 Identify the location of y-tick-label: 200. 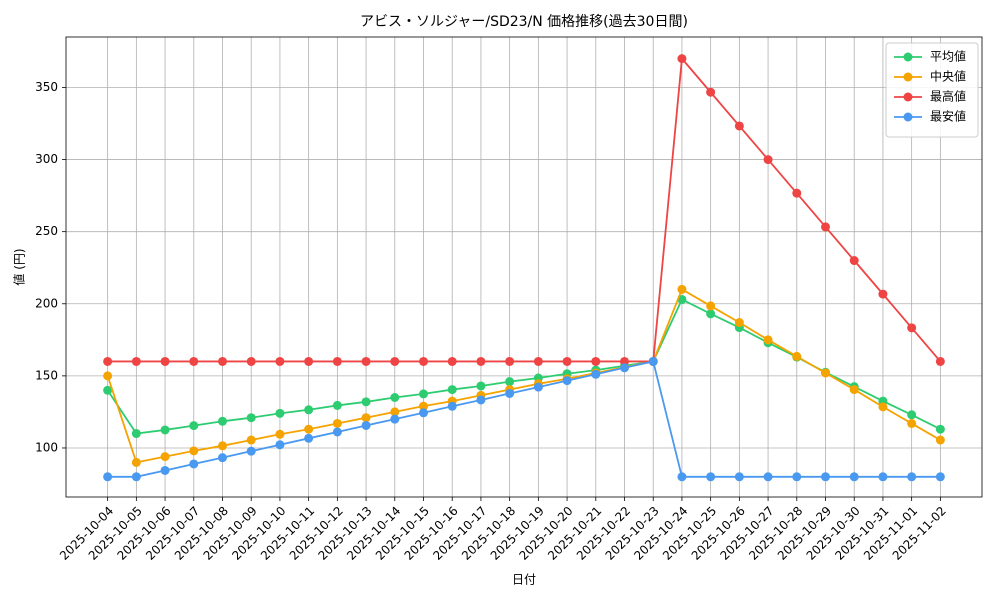
(46, 303).